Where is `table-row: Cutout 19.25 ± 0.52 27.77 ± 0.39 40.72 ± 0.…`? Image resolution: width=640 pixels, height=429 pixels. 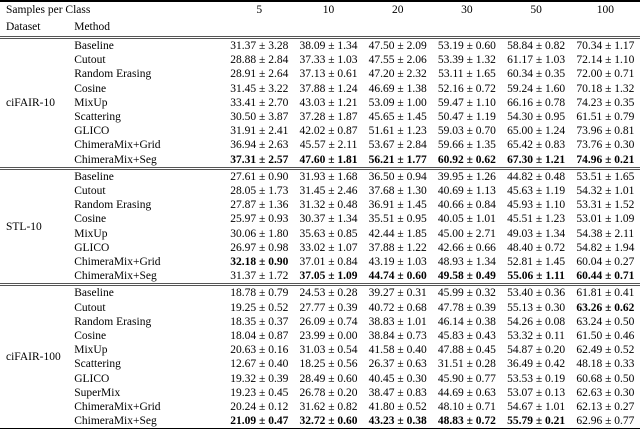
table-row: Cutout 19.25 ± 0.52 27.77 ± 0.39 40.72 ± 0.… is located at coordinates (320, 308).